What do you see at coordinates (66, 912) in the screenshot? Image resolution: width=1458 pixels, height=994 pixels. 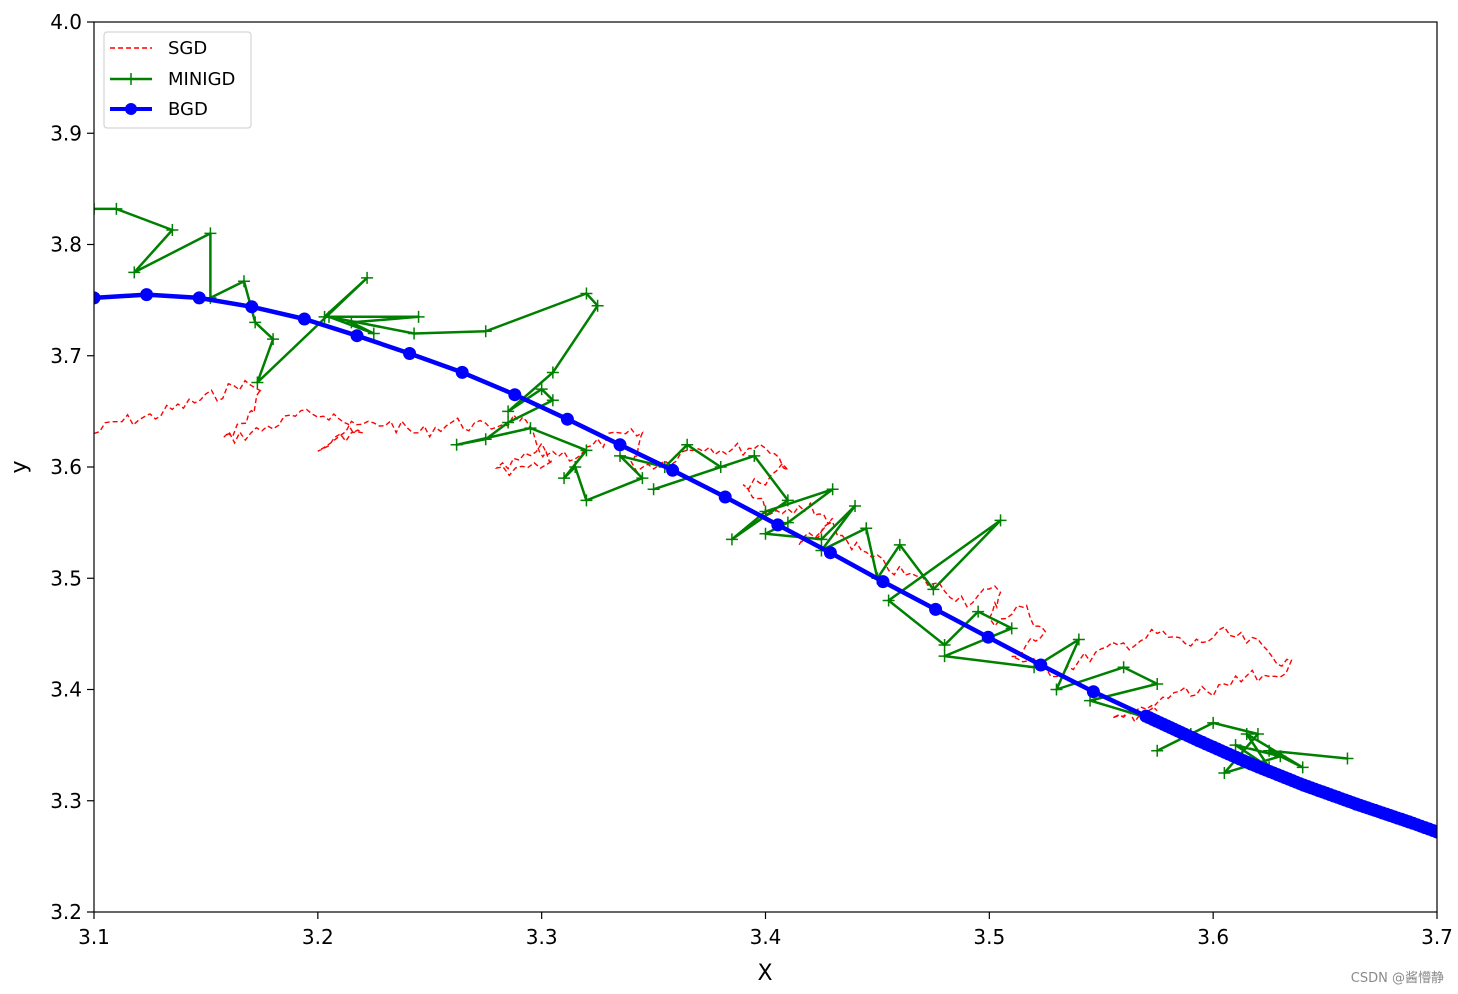 I see `y-tick-label-0: 3.2` at bounding box center [66, 912].